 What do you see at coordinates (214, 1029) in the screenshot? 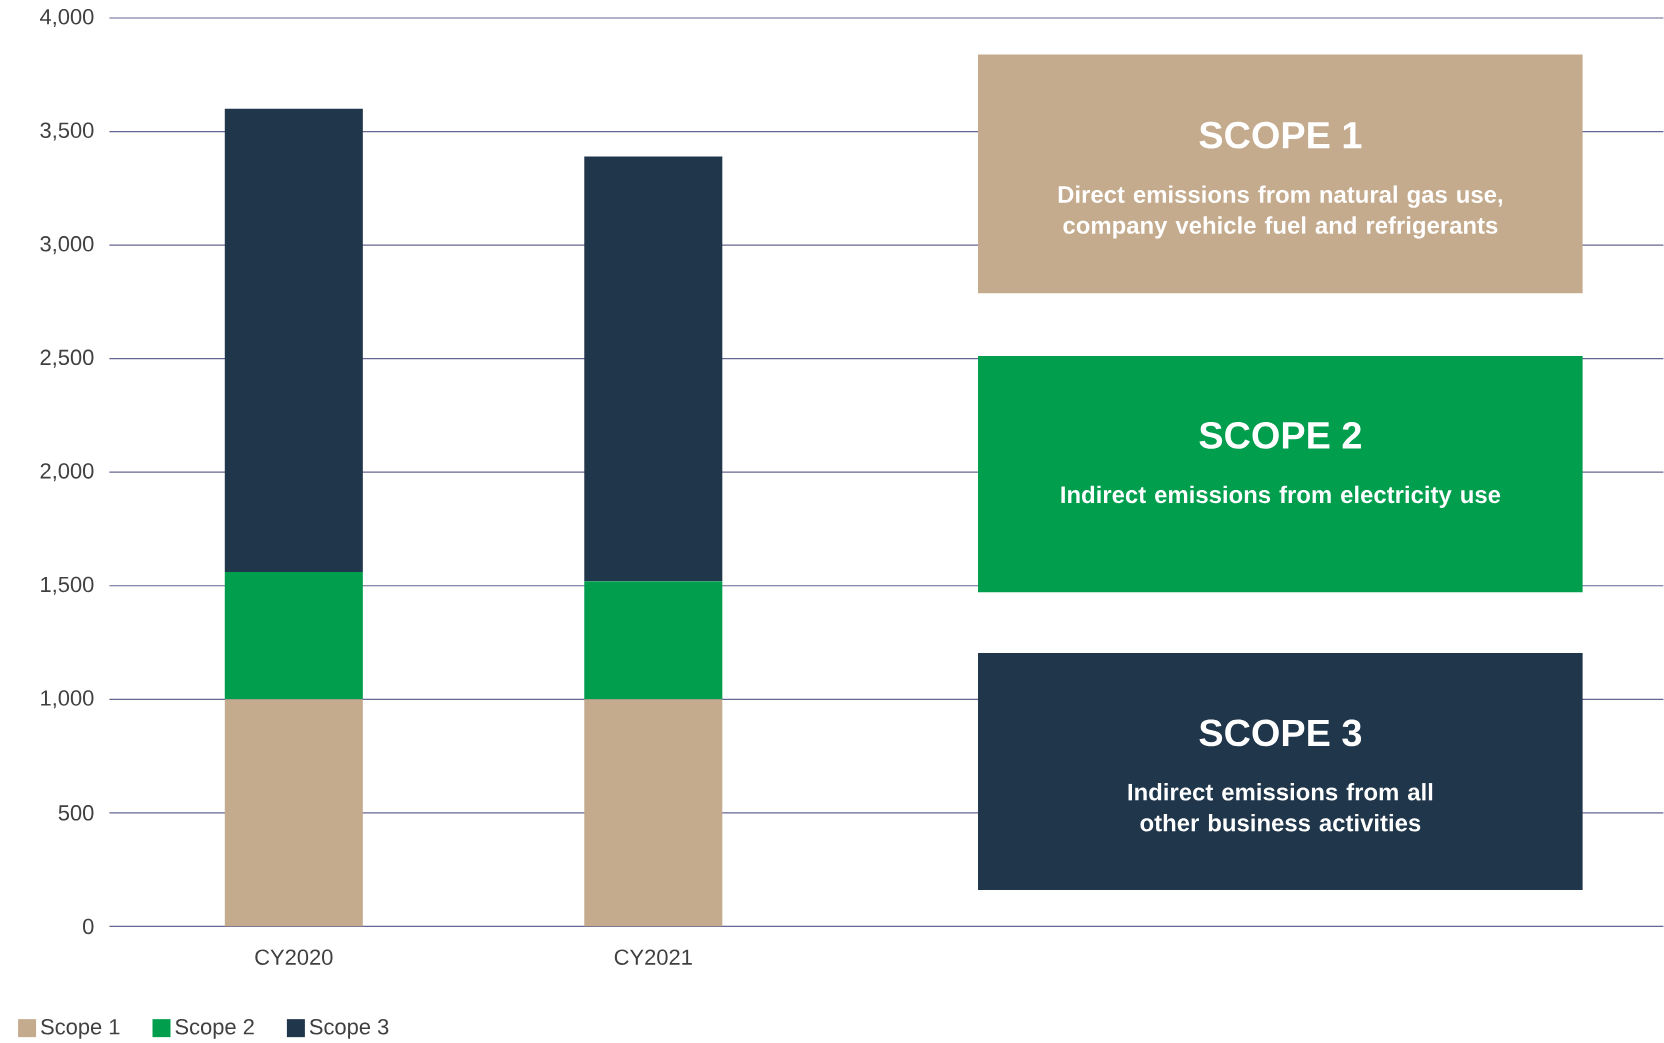
I see `legend-label: Scope 2` at bounding box center [214, 1029].